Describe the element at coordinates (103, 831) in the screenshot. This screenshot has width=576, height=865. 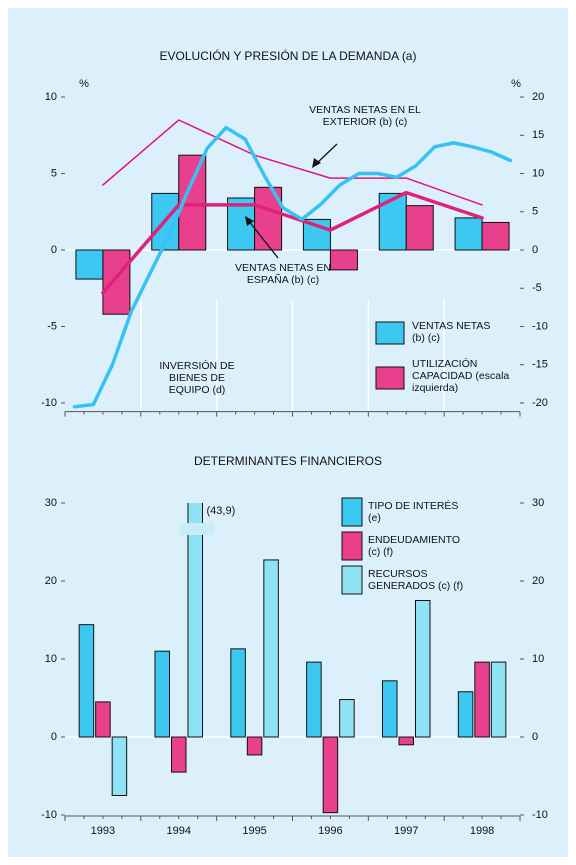
I see `x-tick-label: 1993` at that location.